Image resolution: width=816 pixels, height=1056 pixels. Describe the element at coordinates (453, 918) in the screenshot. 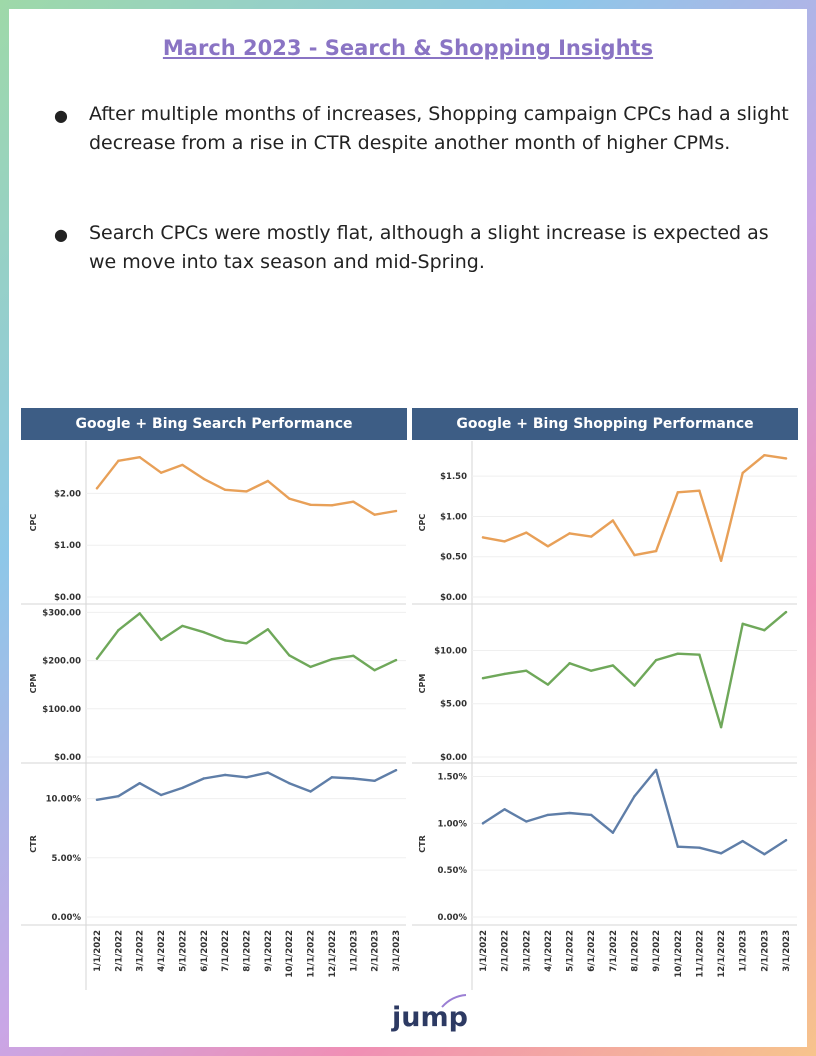

I see `y-tick-label: 0.00%` at that location.